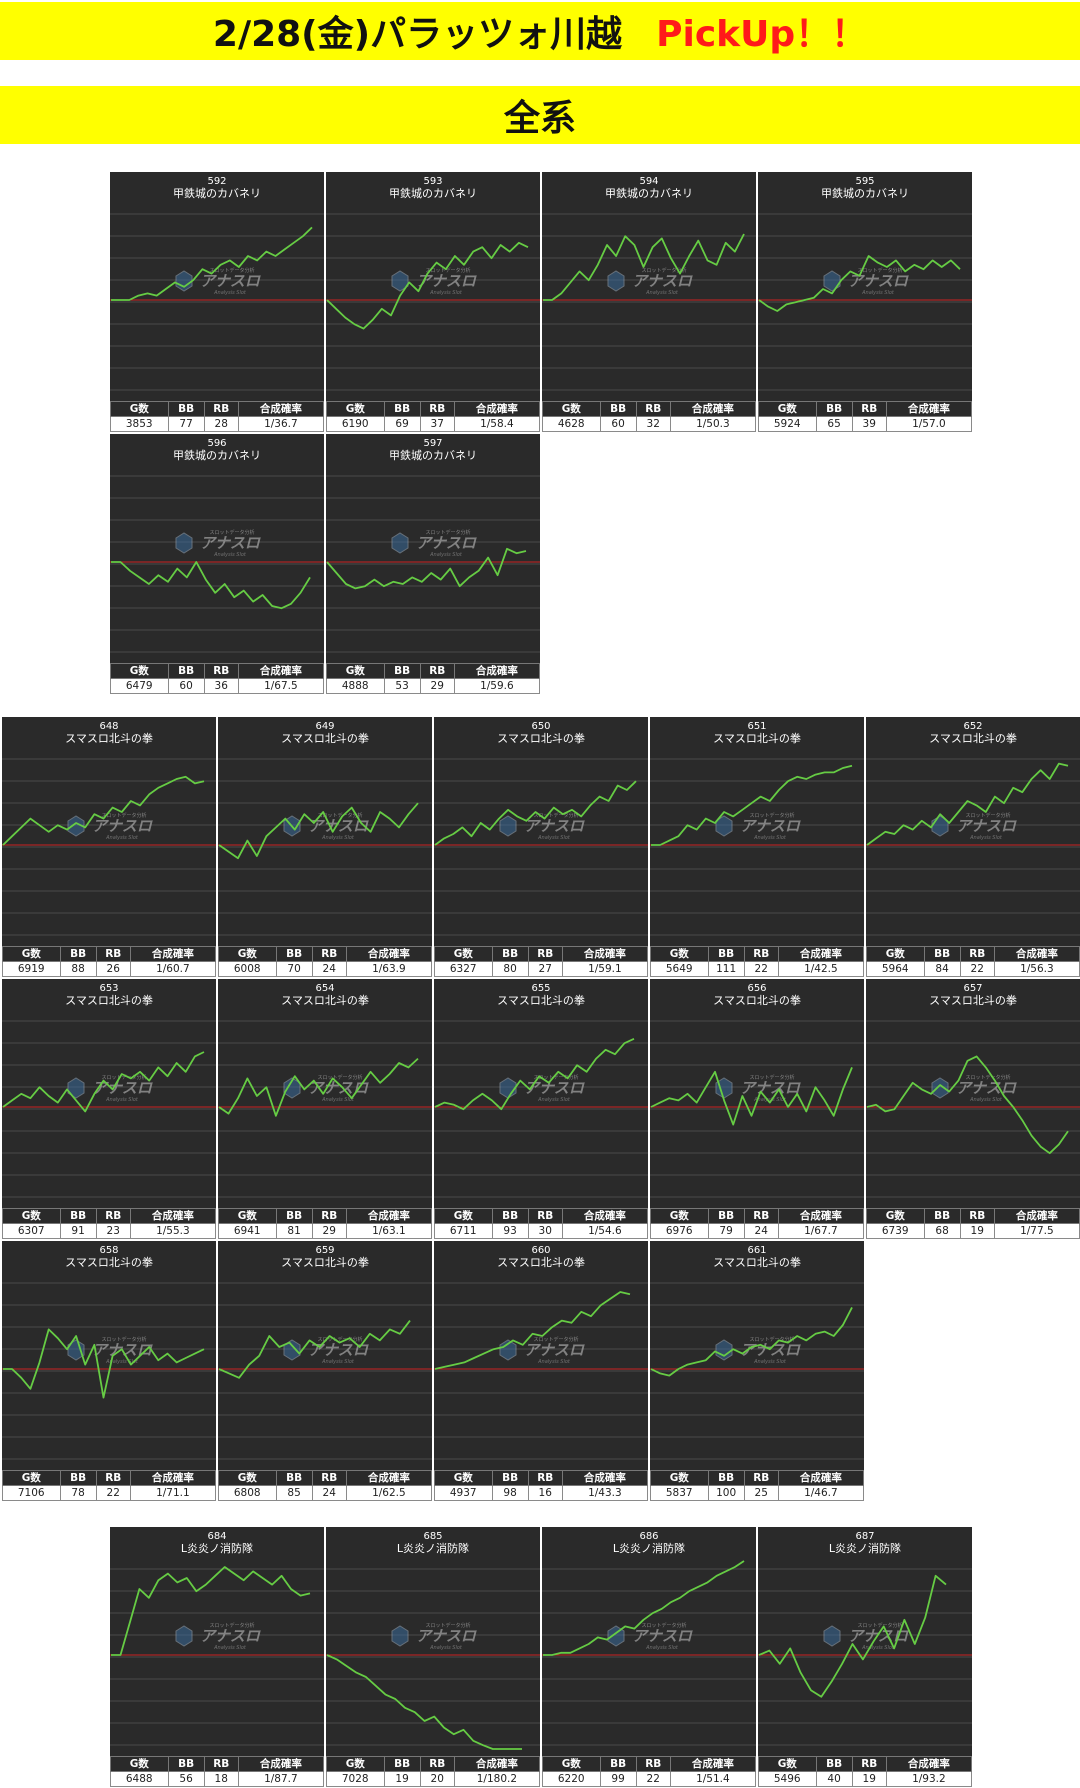 The height and width of the screenshot is (1788, 1080). I want to click on machine-number: 652, so click(972, 726).